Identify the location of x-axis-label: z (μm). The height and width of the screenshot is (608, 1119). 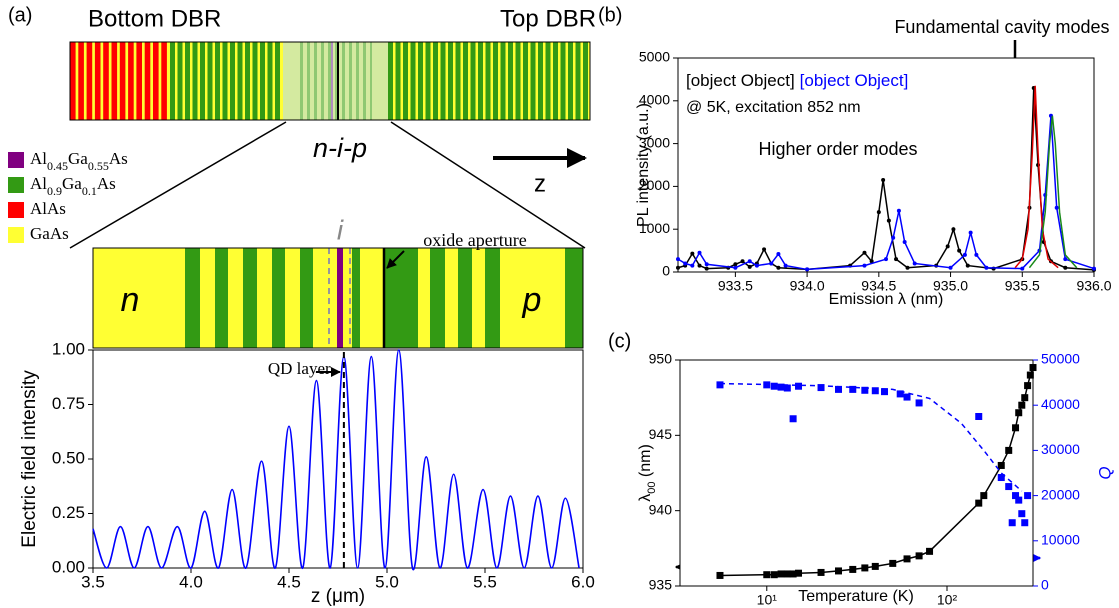
(338, 596).